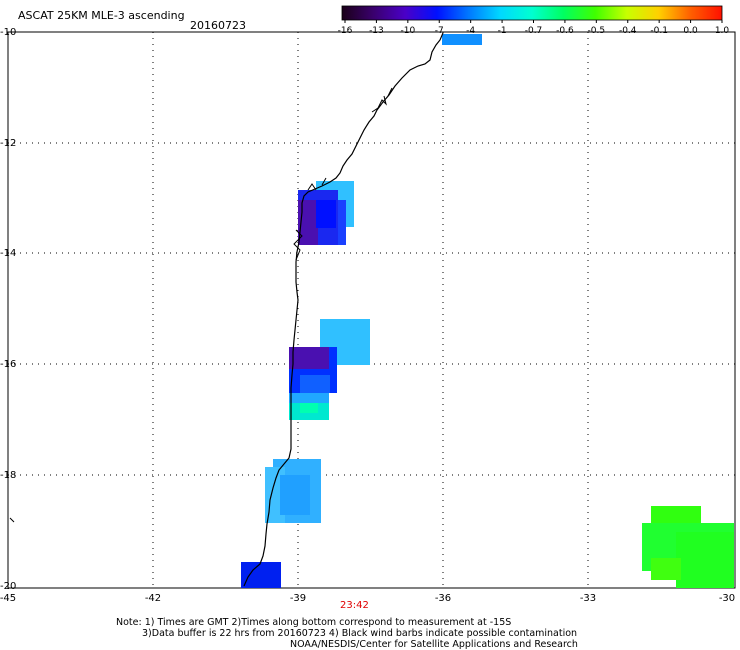 This screenshot has width=740, height=650. What do you see at coordinates (376, 31) in the screenshot?
I see `colorbar-label: -13` at bounding box center [376, 31].